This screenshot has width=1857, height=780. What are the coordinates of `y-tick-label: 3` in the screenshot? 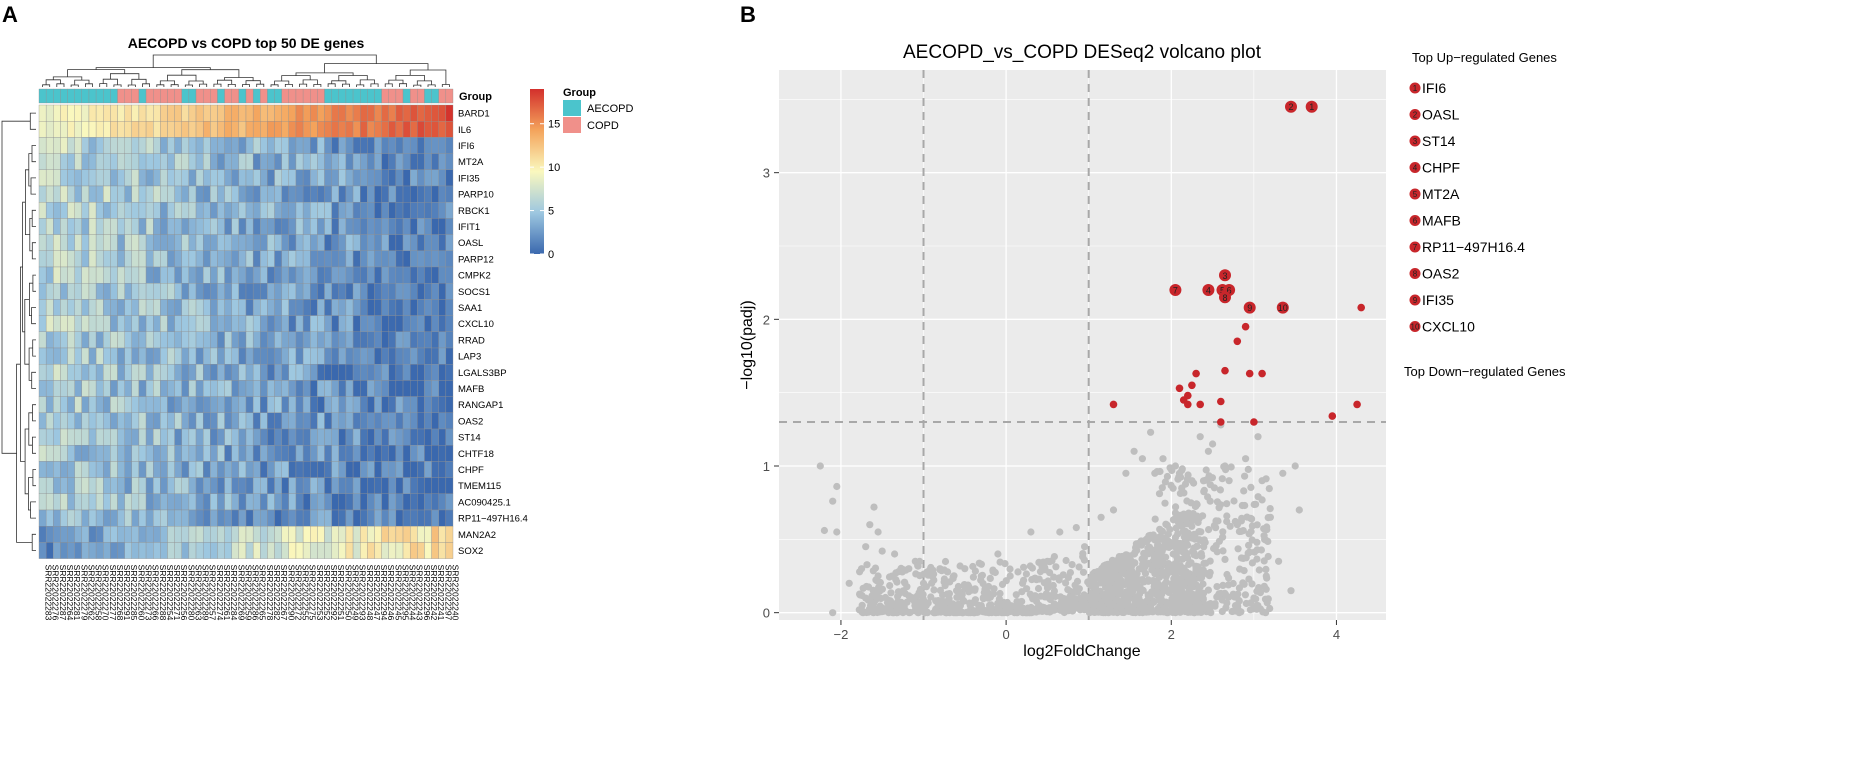 It's located at (766, 173).